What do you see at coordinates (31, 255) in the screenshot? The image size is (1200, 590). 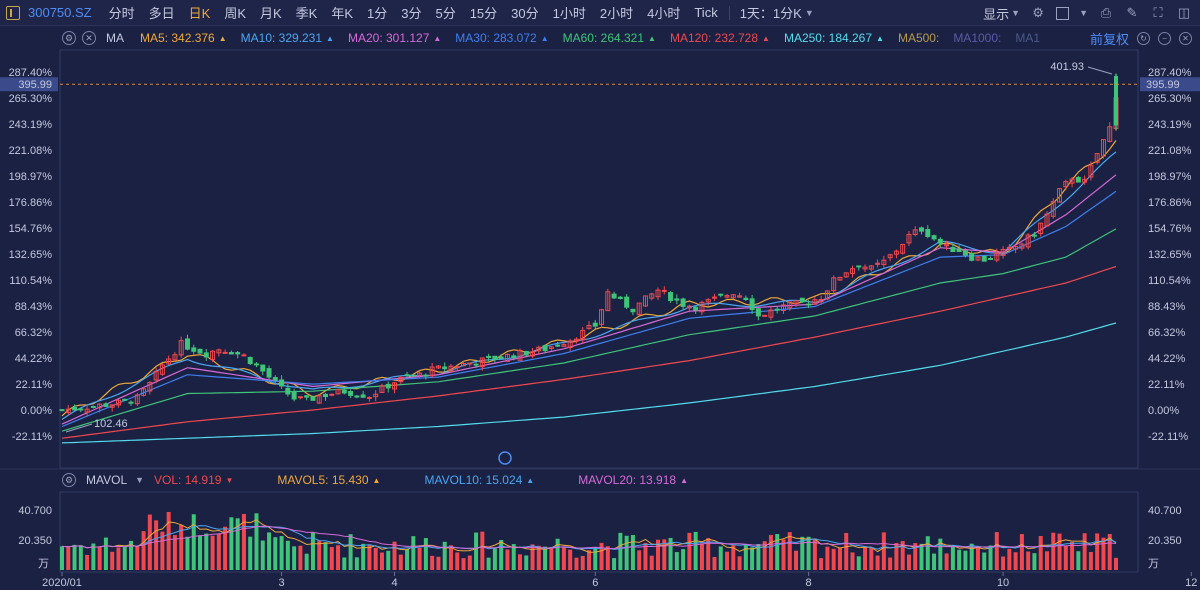 I see `y-tick-label-left: 132.65%` at bounding box center [31, 255].